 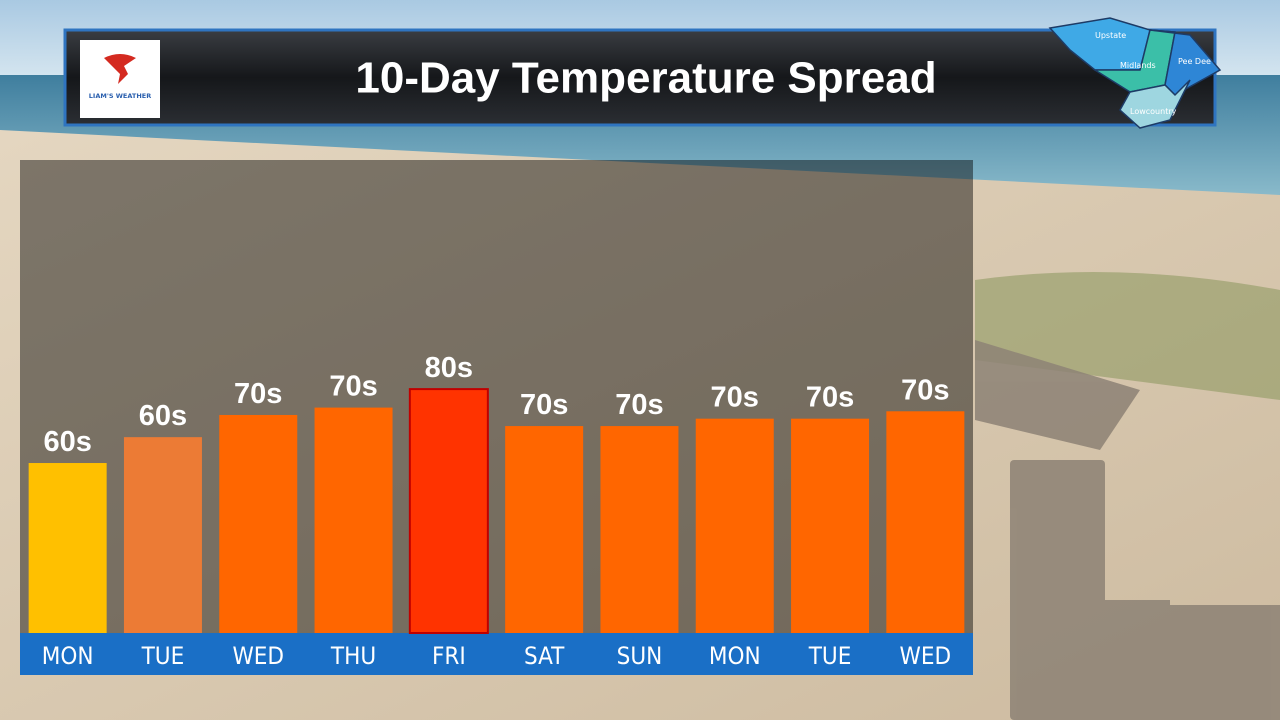 I want to click on logo-icon, so click(x=120, y=69).